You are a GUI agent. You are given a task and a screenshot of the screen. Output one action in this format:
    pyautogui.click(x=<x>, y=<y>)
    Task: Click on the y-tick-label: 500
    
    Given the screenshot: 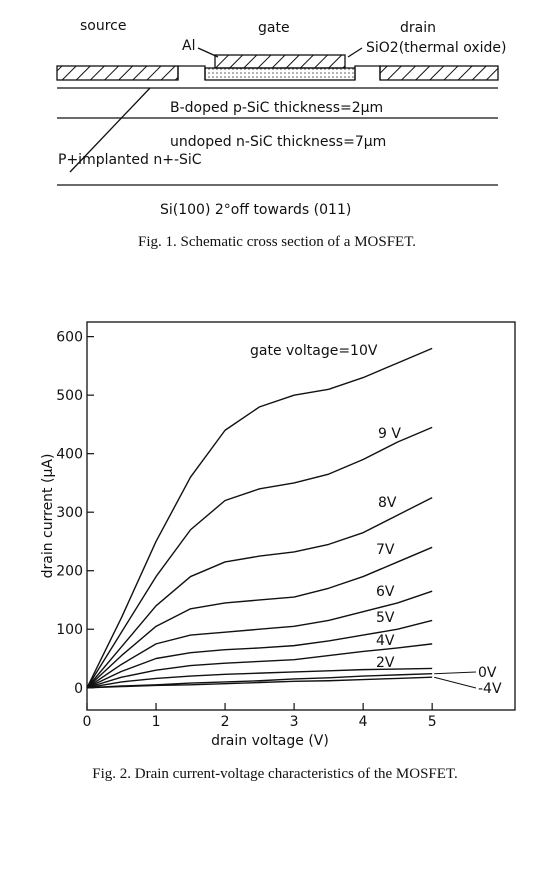 What is the action you would take?
    pyautogui.click(x=69, y=396)
    